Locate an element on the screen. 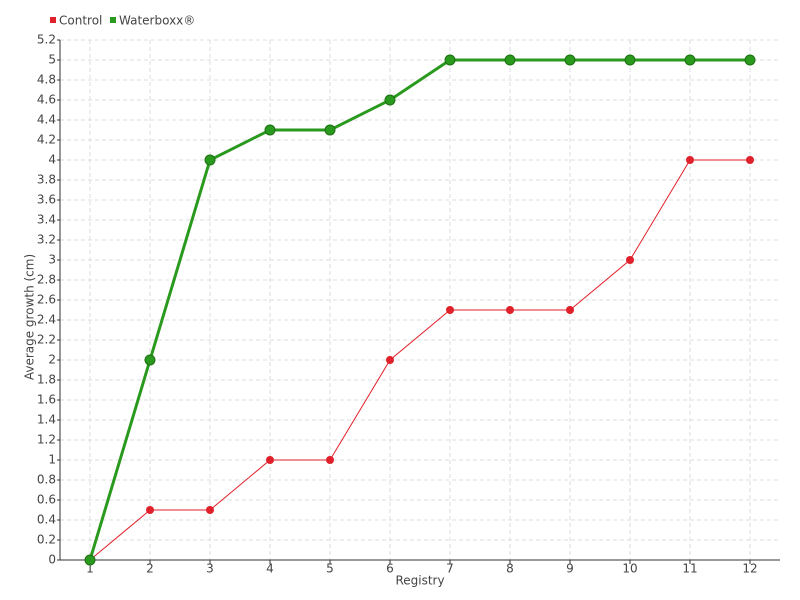  y-tick-label: 2.4 is located at coordinates (46, 320).